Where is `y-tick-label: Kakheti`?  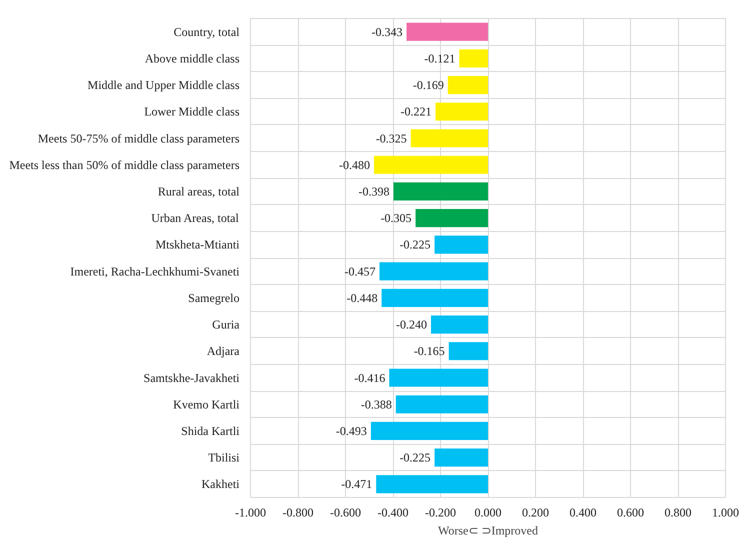 y-tick-label: Kakheti is located at coordinates (221, 484).